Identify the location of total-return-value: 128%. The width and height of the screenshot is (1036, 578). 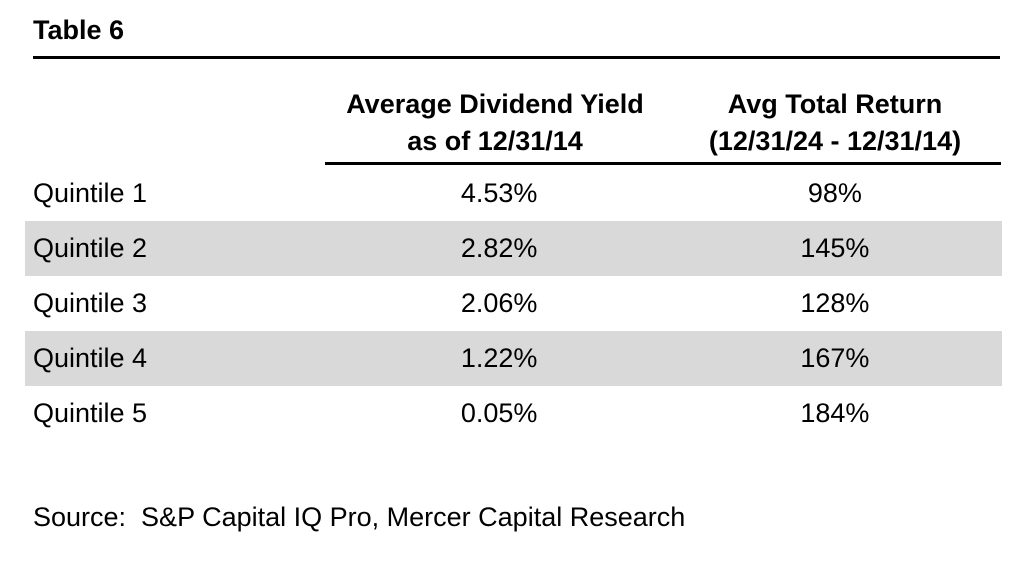
(835, 303).